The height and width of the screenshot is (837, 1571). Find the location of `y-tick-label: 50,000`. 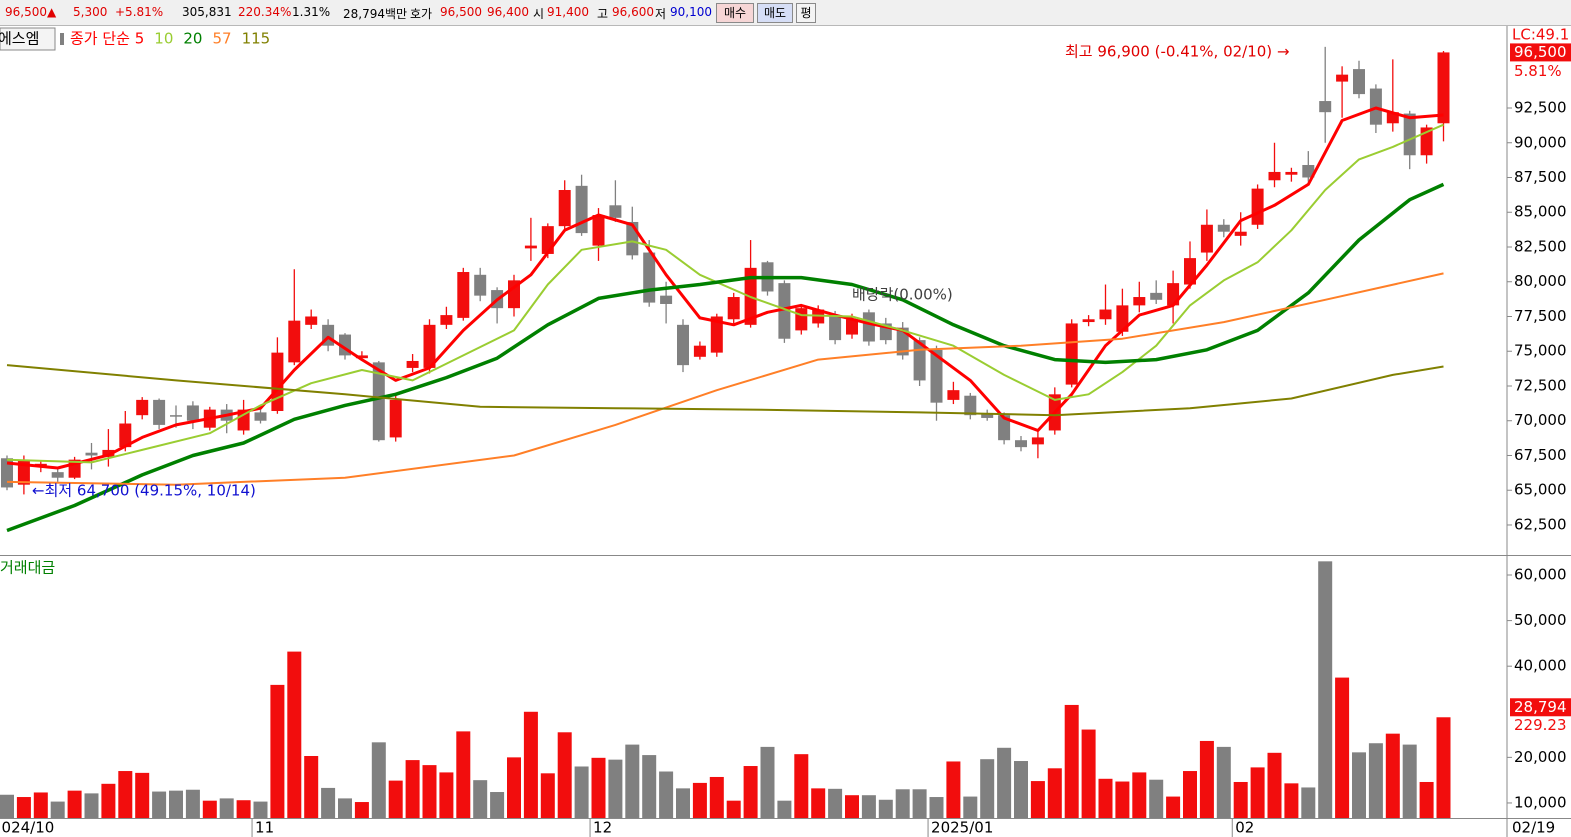

y-tick-label: 50,000 is located at coordinates (1540, 620).